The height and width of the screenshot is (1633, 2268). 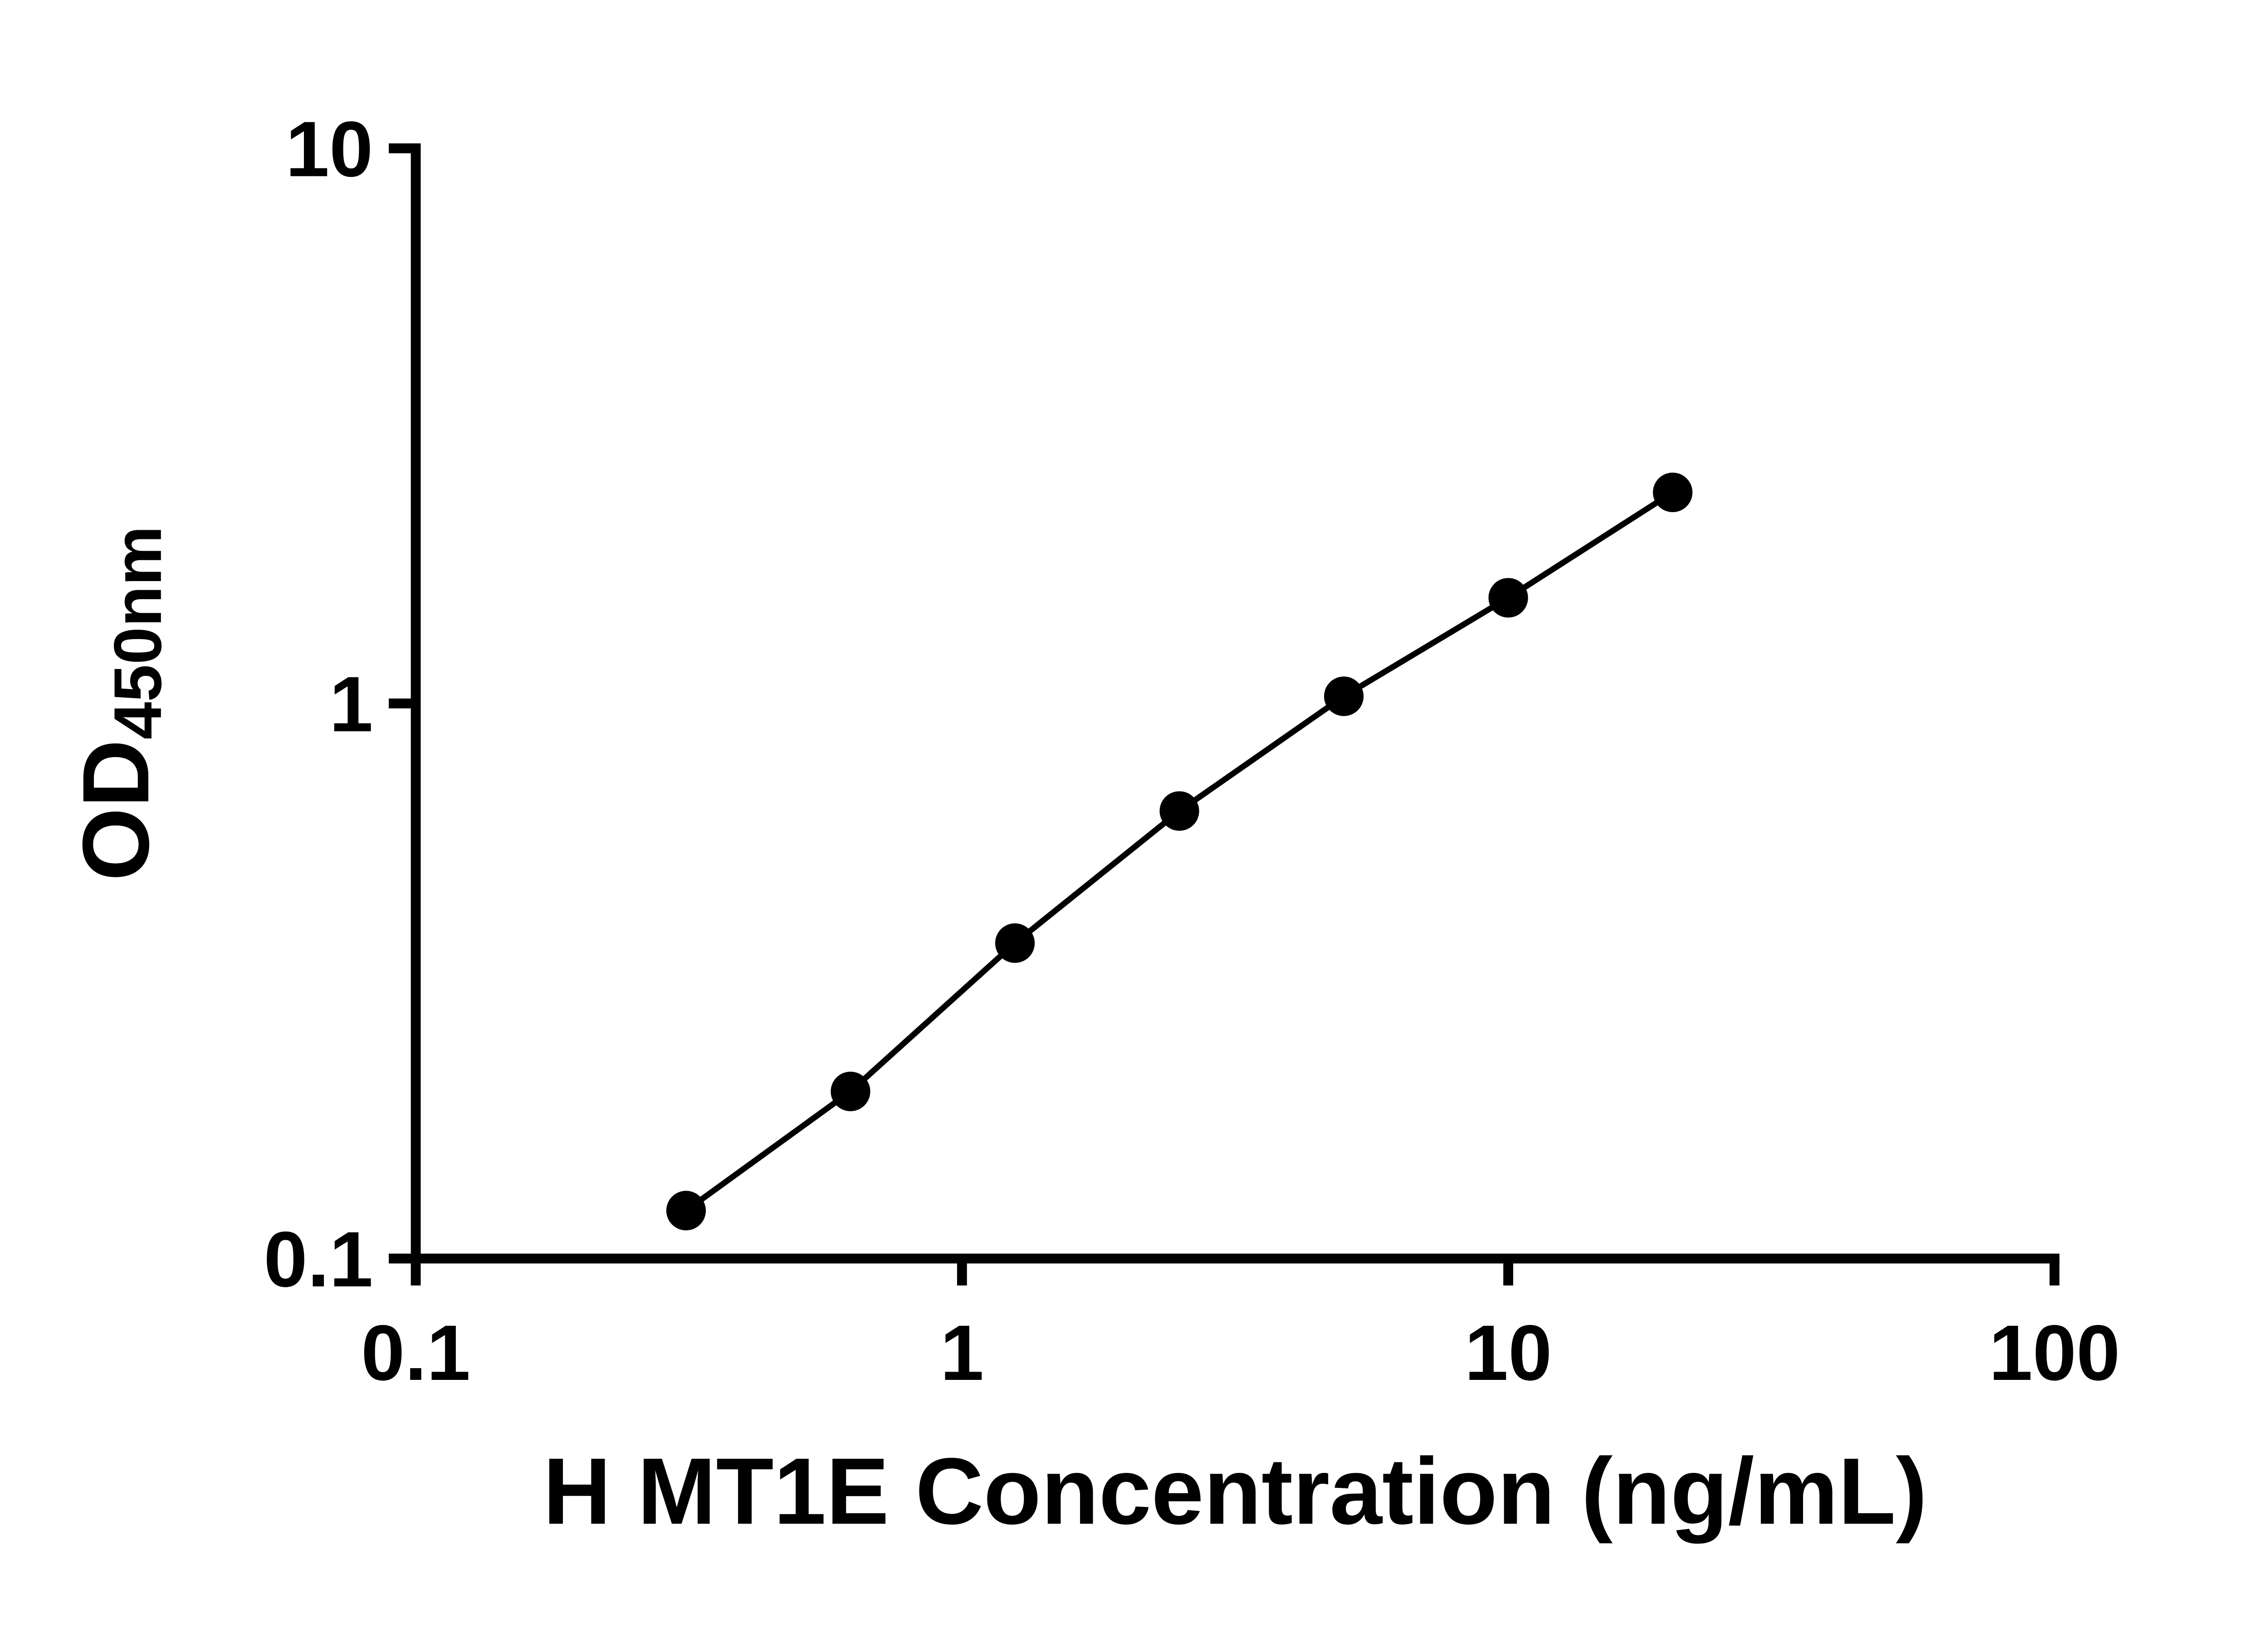 I want to click on y-axis-title-main: OD, so click(x=116, y=810).